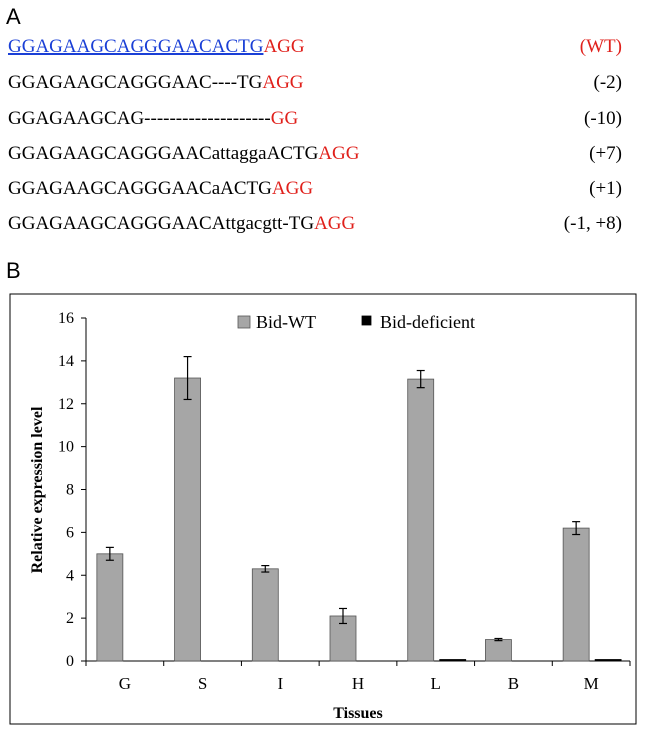  I want to click on x-tick-label: M, so click(591, 683).